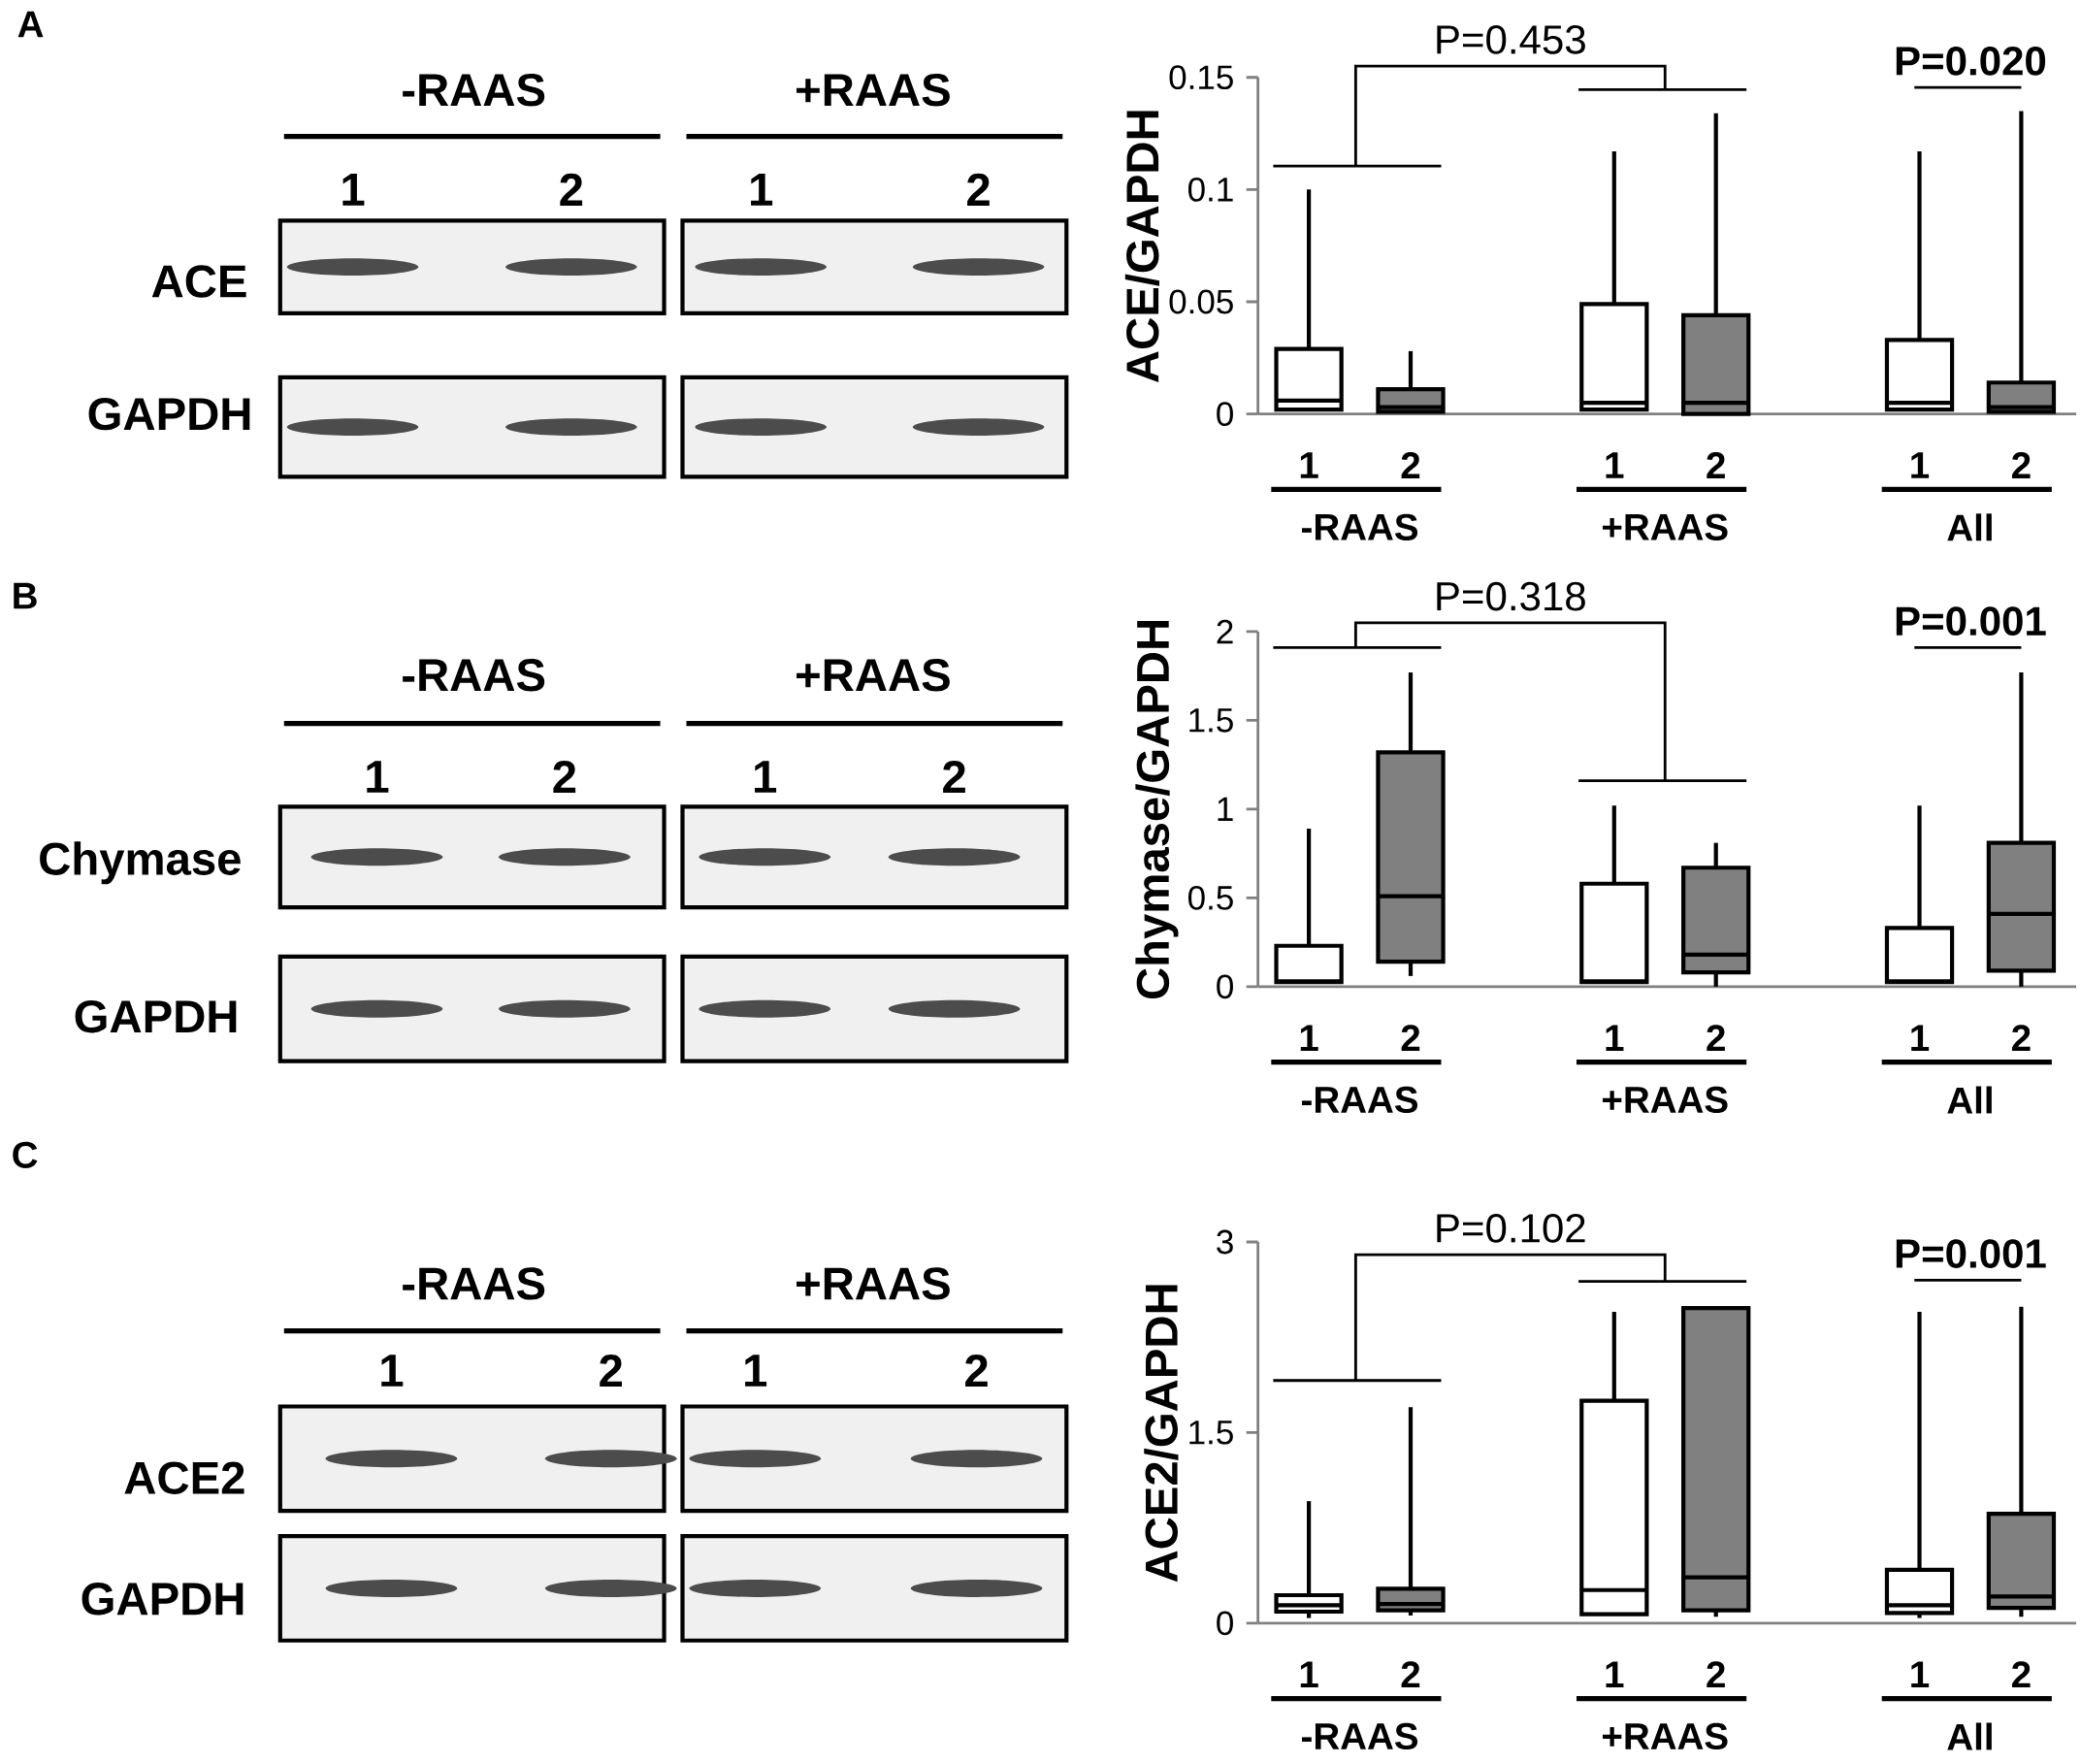  Describe the element at coordinates (198, 281) in the screenshot. I see `text: ACE` at that location.